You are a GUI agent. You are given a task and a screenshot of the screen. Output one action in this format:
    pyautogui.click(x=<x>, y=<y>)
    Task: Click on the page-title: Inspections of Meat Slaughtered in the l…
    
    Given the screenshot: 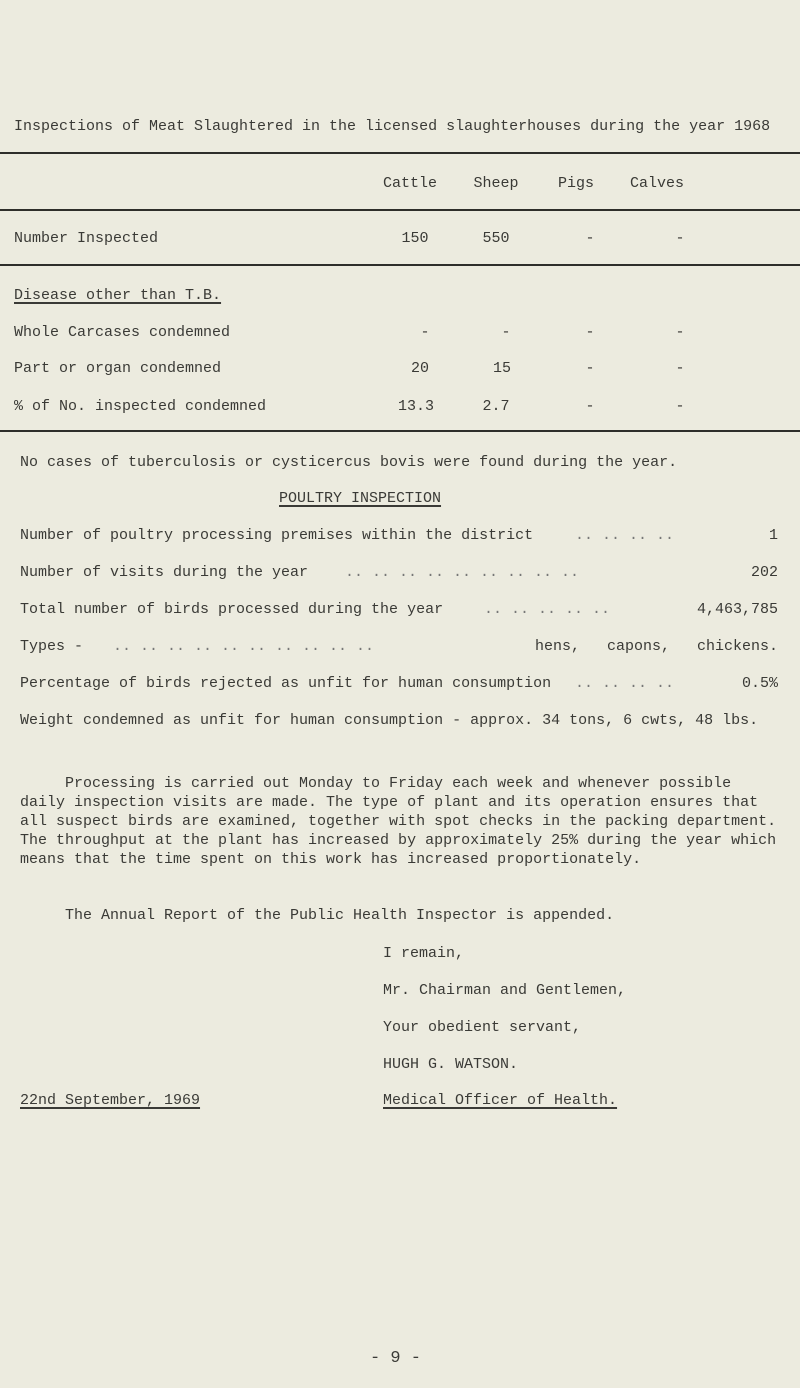 What is the action you would take?
    pyautogui.click(x=392, y=126)
    